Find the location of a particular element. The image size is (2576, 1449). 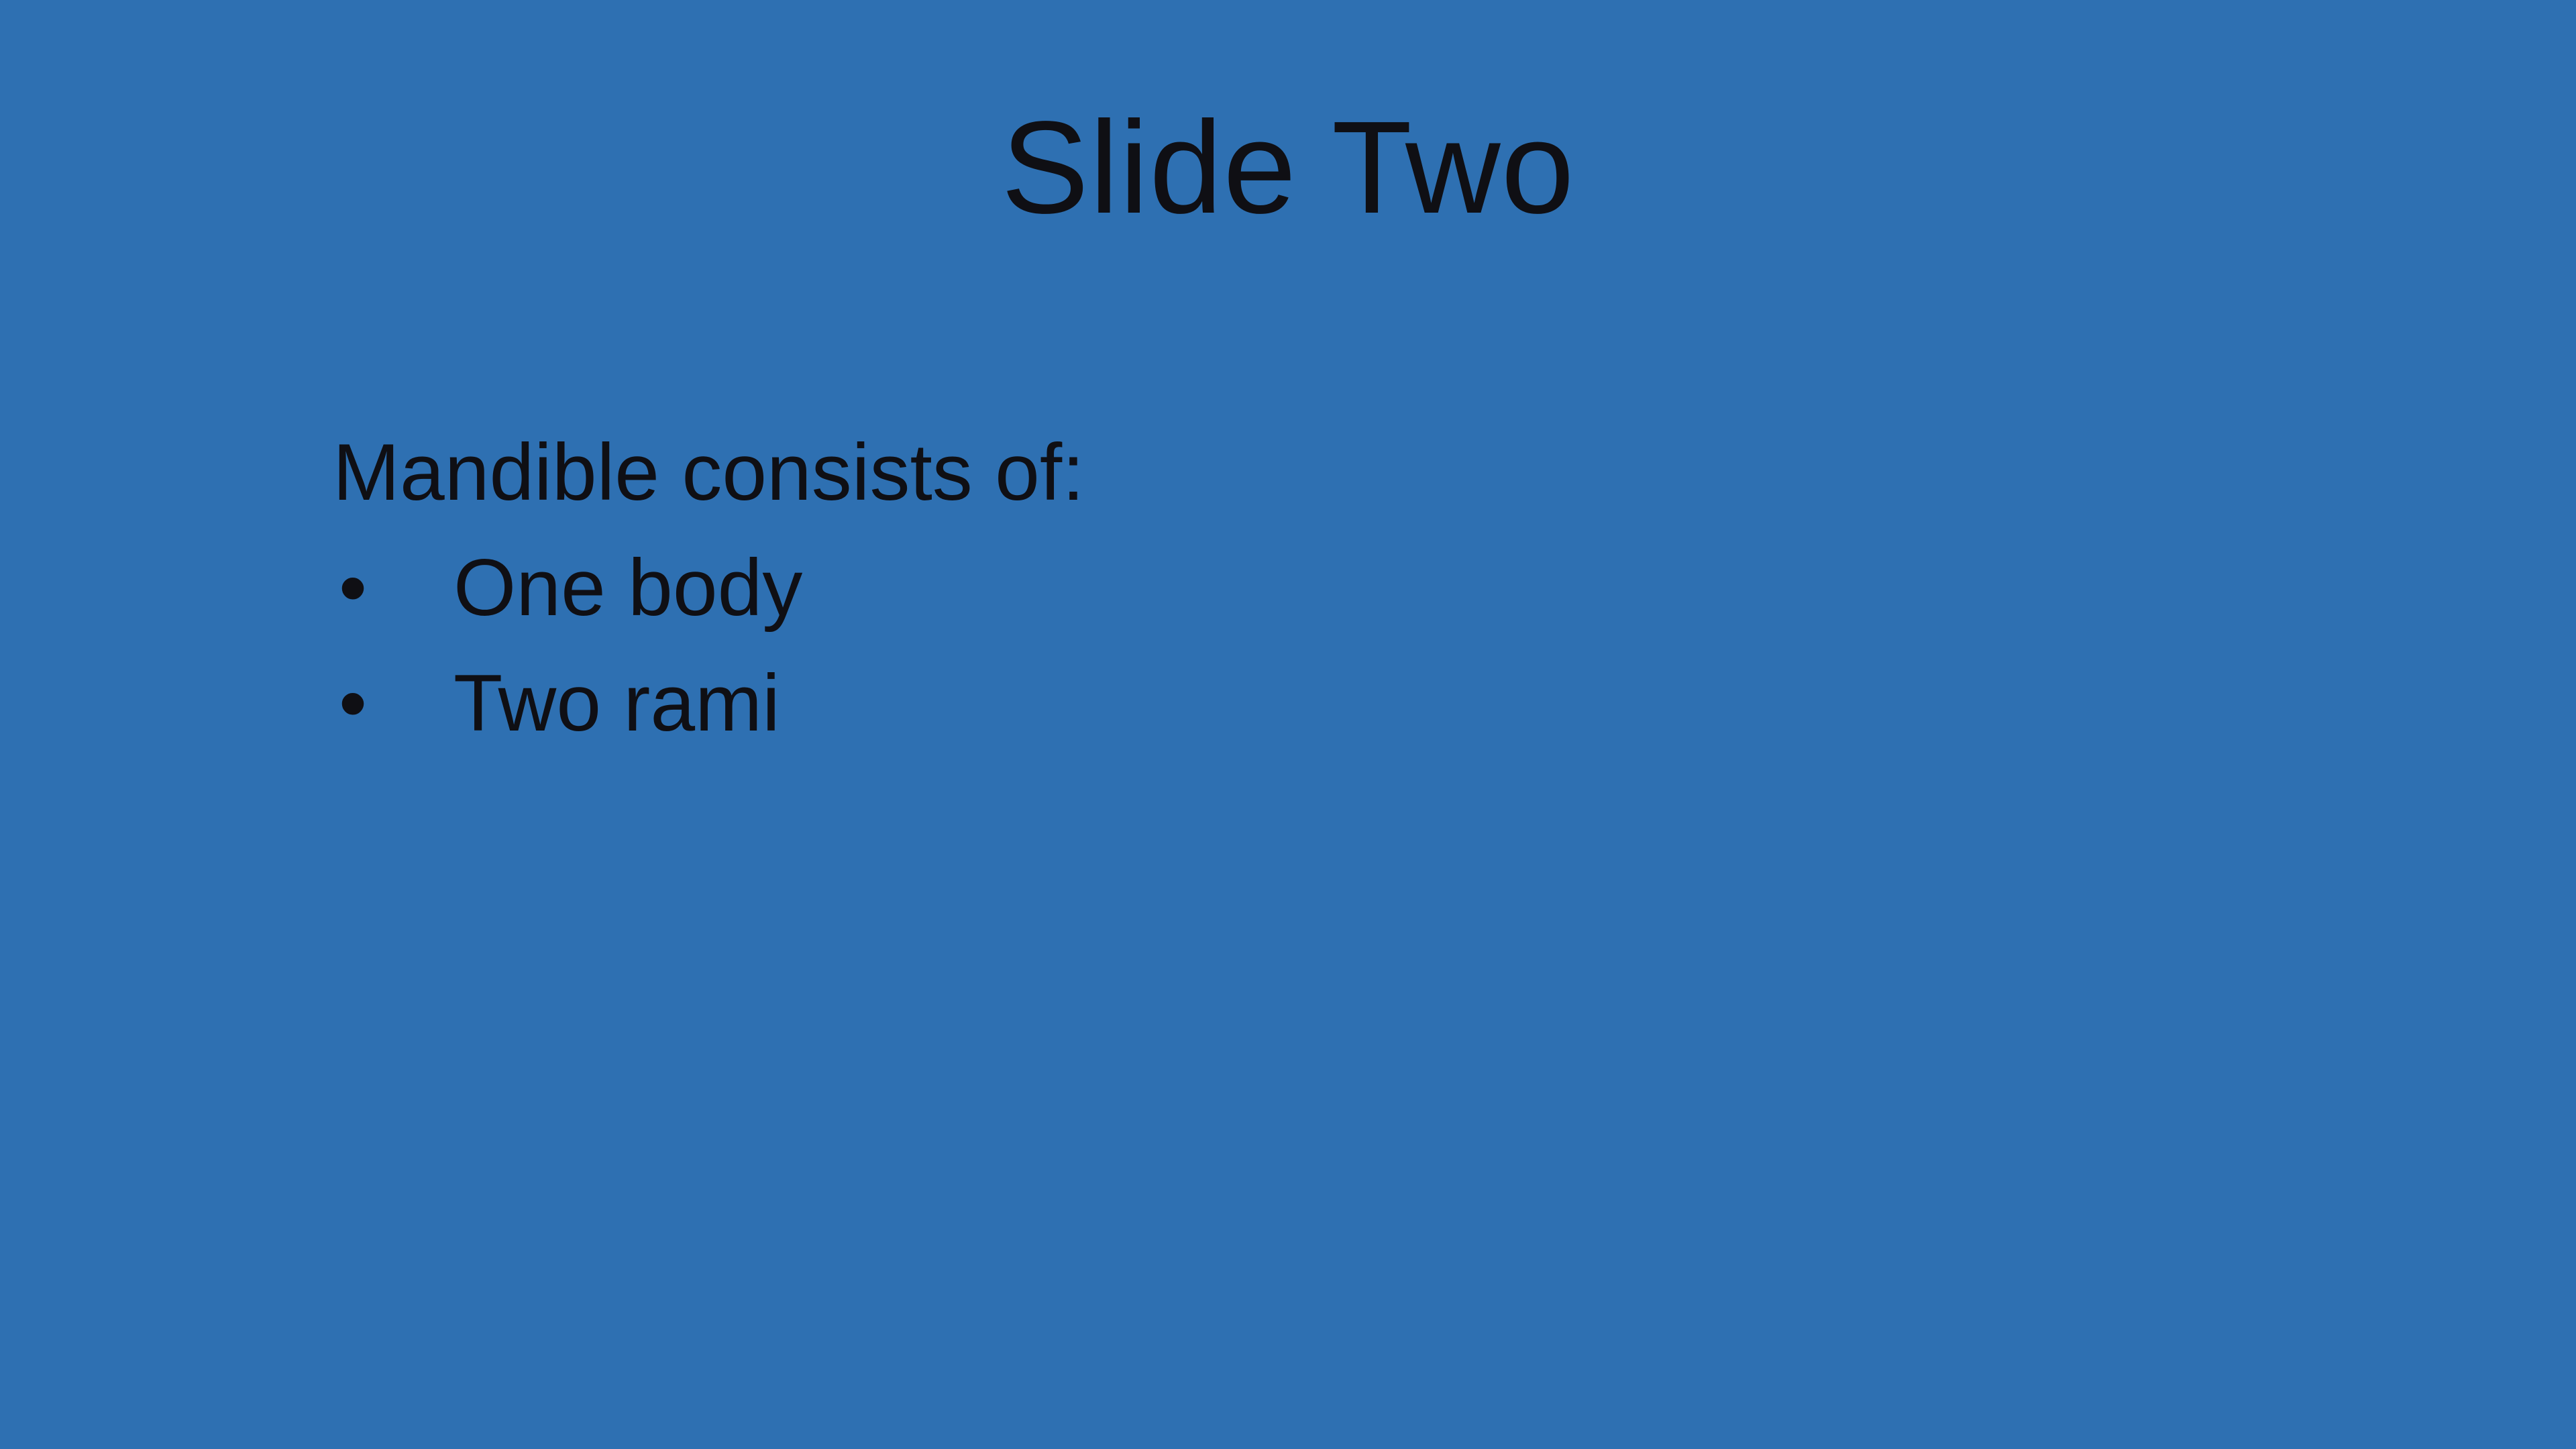

bullet-list: • One body • Two rami is located at coordinates (1339, 645).